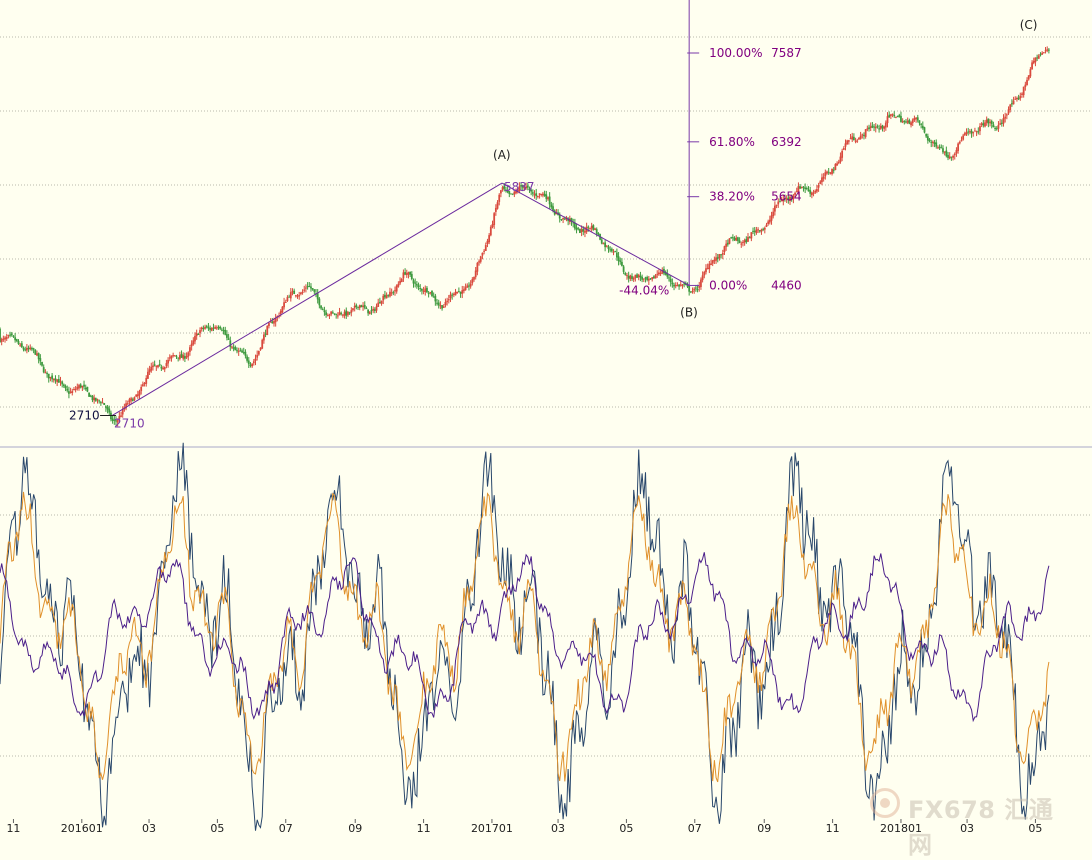  Describe the element at coordinates (149, 828) in the screenshot. I see `x-tick-label: 03` at that location.